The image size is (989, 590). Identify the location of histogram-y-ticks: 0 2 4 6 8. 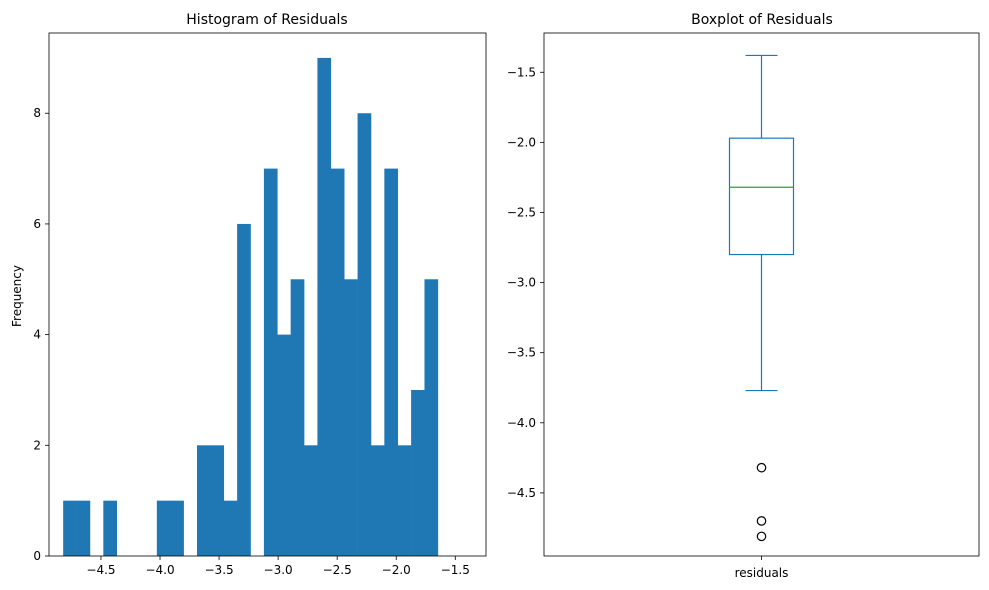
(41, 334).